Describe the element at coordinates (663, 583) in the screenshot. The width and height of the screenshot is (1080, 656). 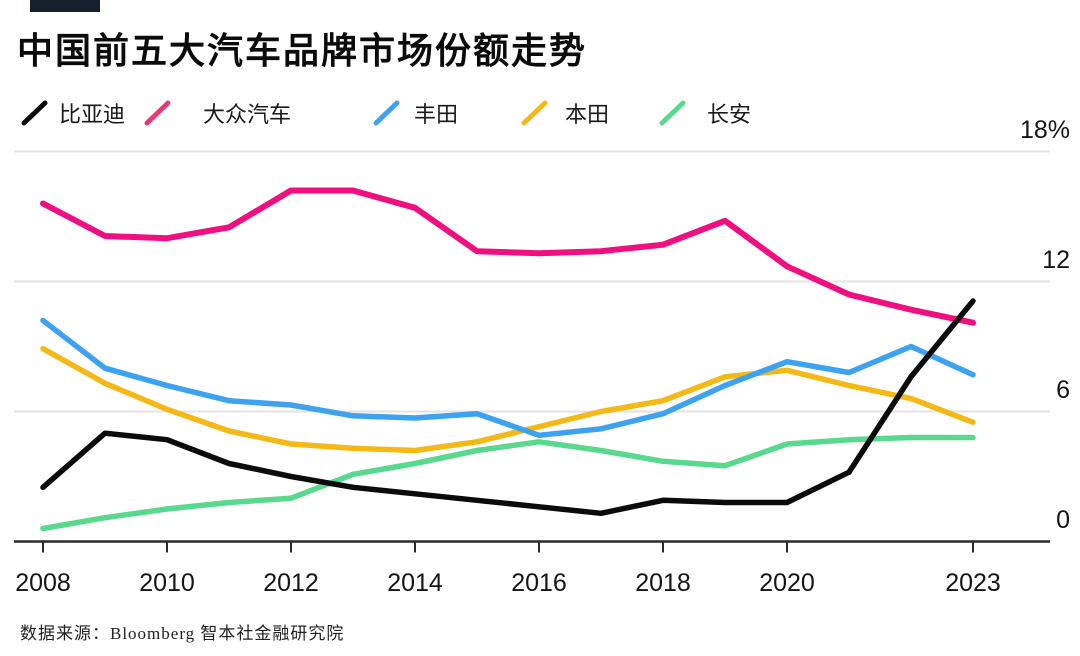
I see `x-axis-label-2018: 2018` at that location.